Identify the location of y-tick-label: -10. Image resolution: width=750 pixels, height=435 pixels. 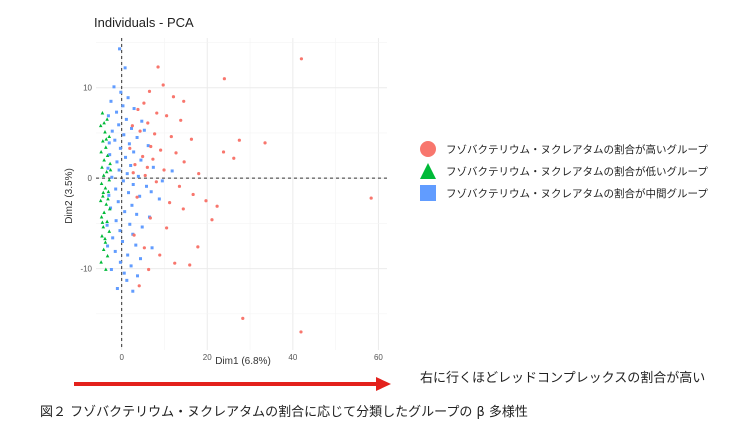
(86, 269).